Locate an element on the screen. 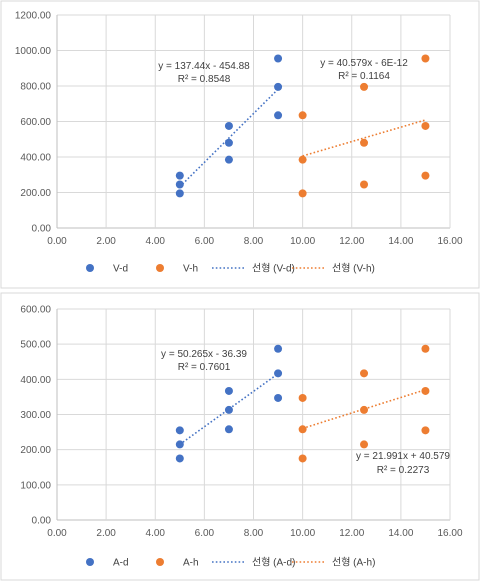 The image size is (481, 582). legend-label: V-h is located at coordinates (190, 269).